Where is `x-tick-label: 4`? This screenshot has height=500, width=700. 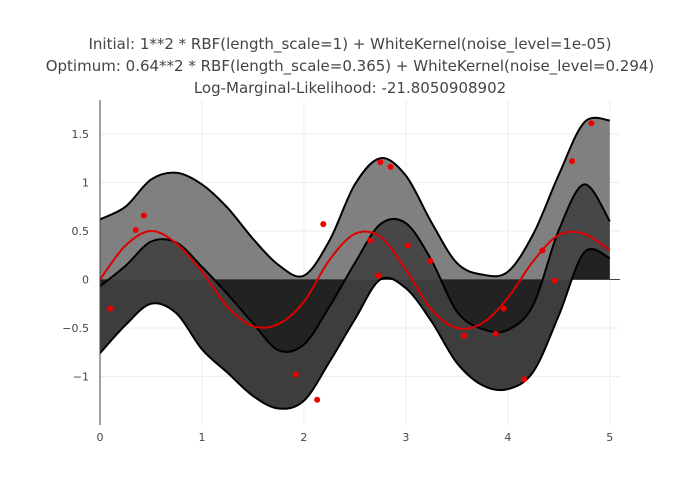 x-tick-label: 4 is located at coordinates (507, 437).